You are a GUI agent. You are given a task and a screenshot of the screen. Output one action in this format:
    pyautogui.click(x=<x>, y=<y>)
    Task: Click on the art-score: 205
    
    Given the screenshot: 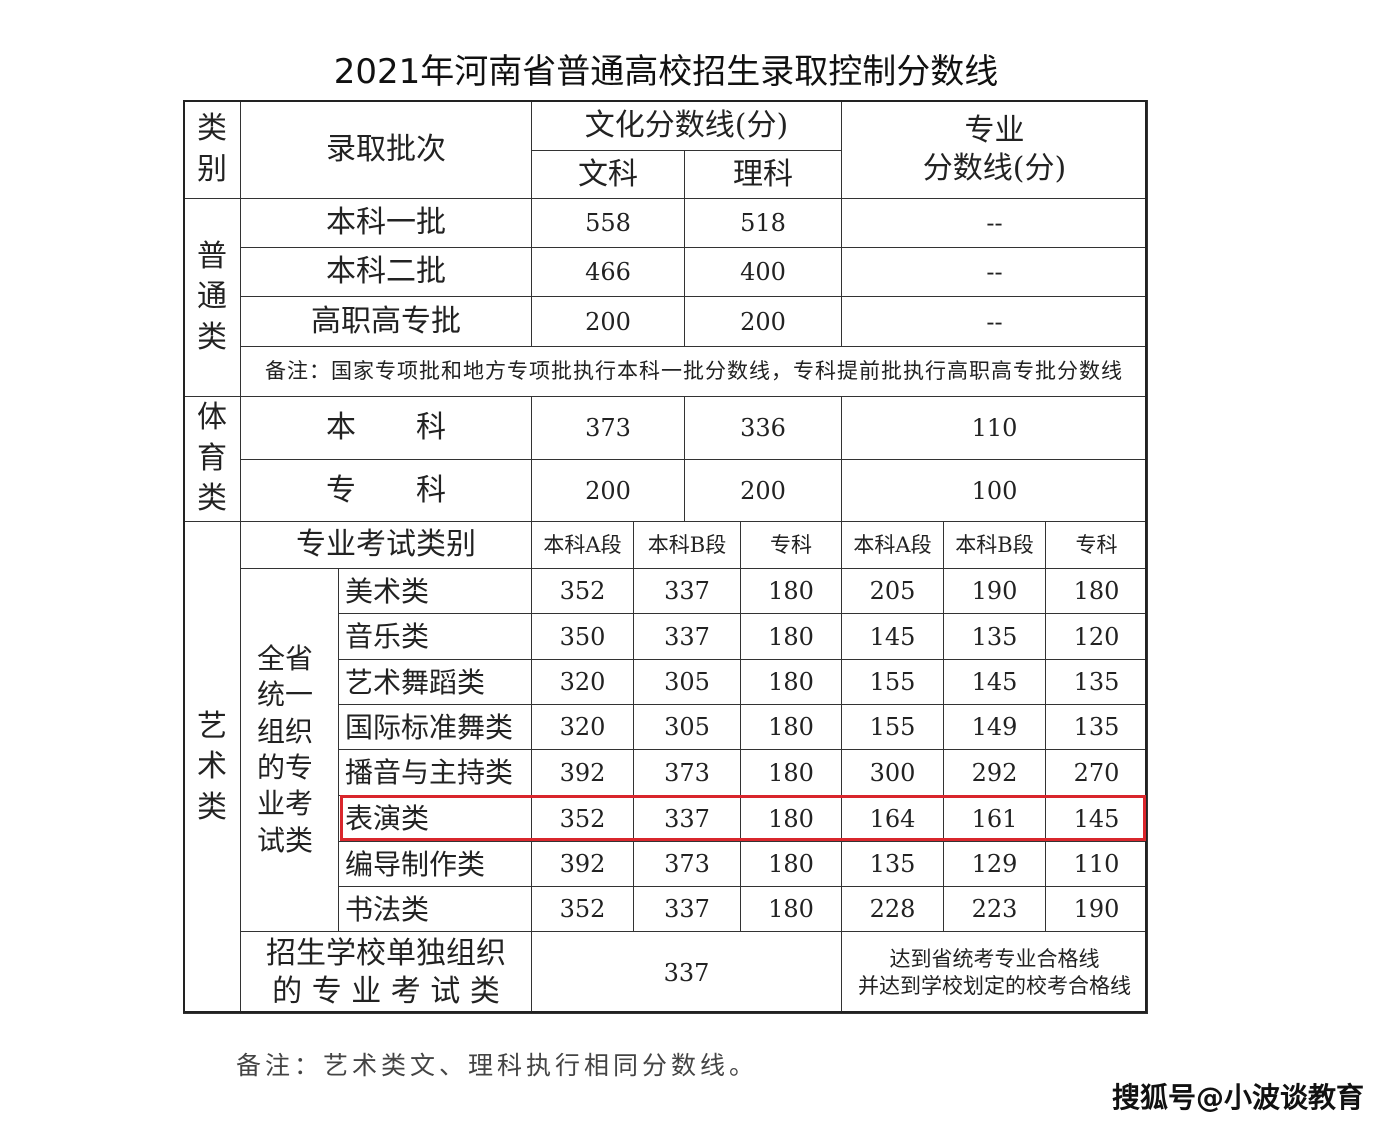 What is the action you would take?
    pyautogui.click(x=892, y=591)
    